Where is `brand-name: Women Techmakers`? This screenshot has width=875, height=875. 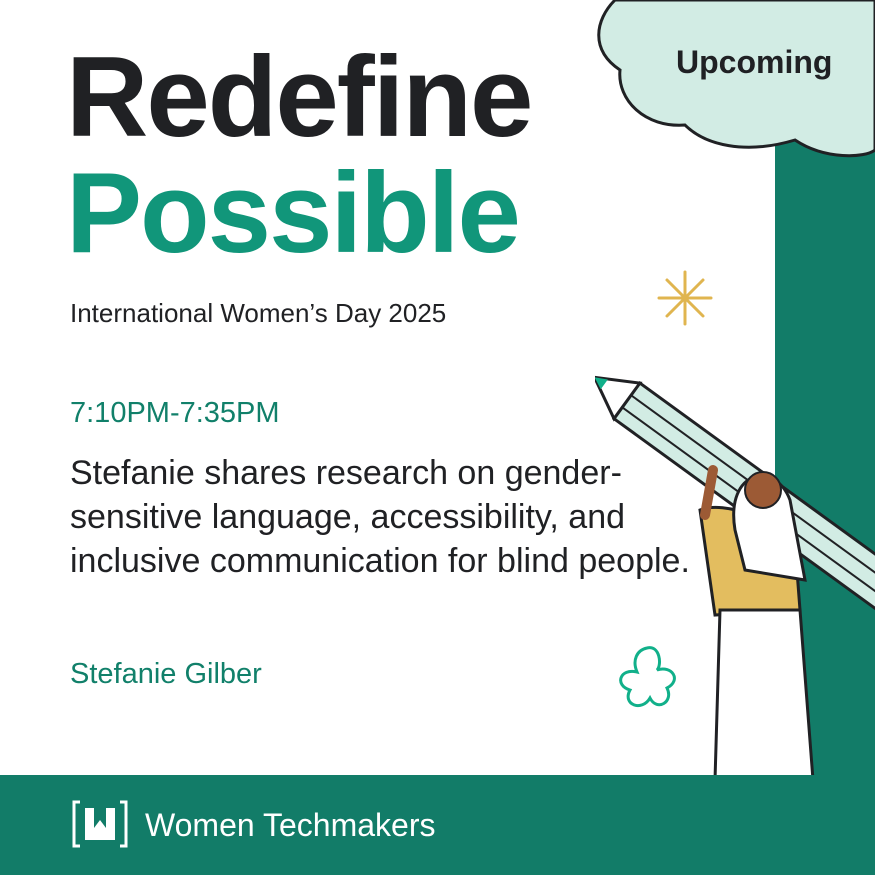
brand-name: Women Techmakers is located at coordinates (290, 825).